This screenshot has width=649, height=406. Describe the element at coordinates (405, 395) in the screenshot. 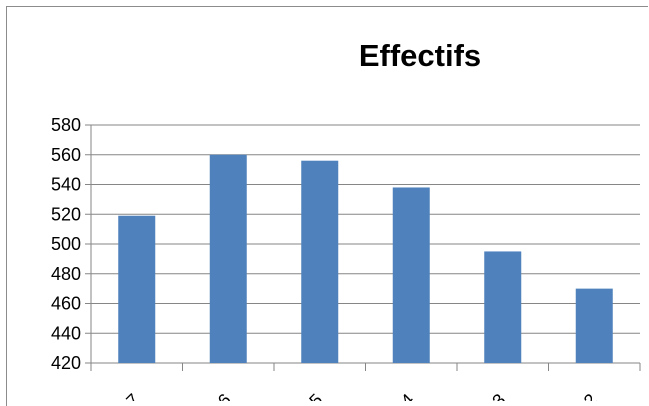

I see `x-tick-label: -4` at that location.